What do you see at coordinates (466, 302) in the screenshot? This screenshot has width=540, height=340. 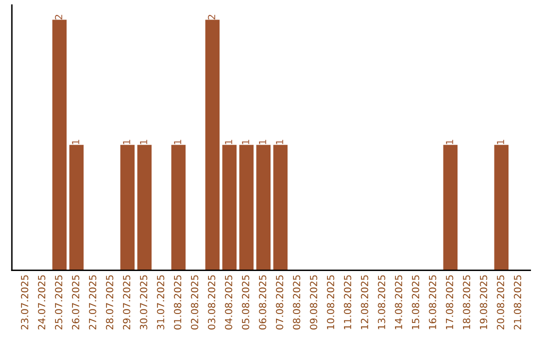 I see `x-tick-label: 18.08.2025` at bounding box center [466, 302].